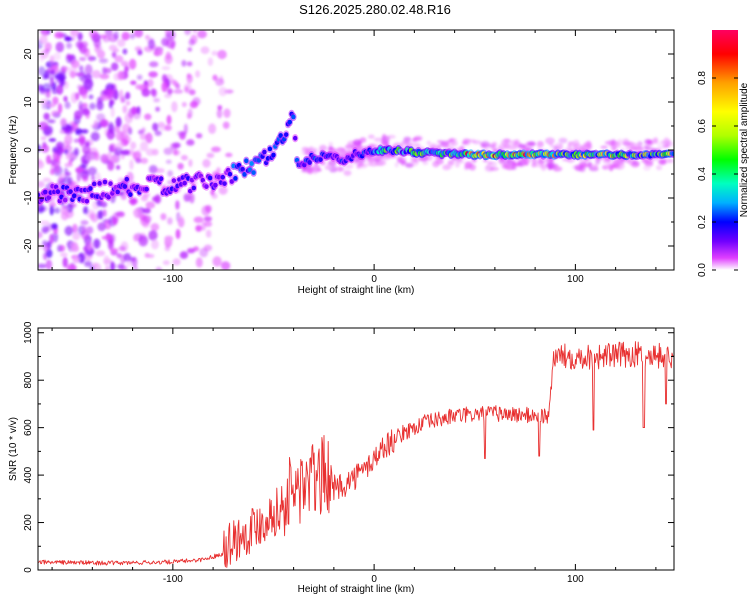 The image size is (750, 600). I want to click on figure-title: S126.2025.280.02.48.R16, so click(375, 9).